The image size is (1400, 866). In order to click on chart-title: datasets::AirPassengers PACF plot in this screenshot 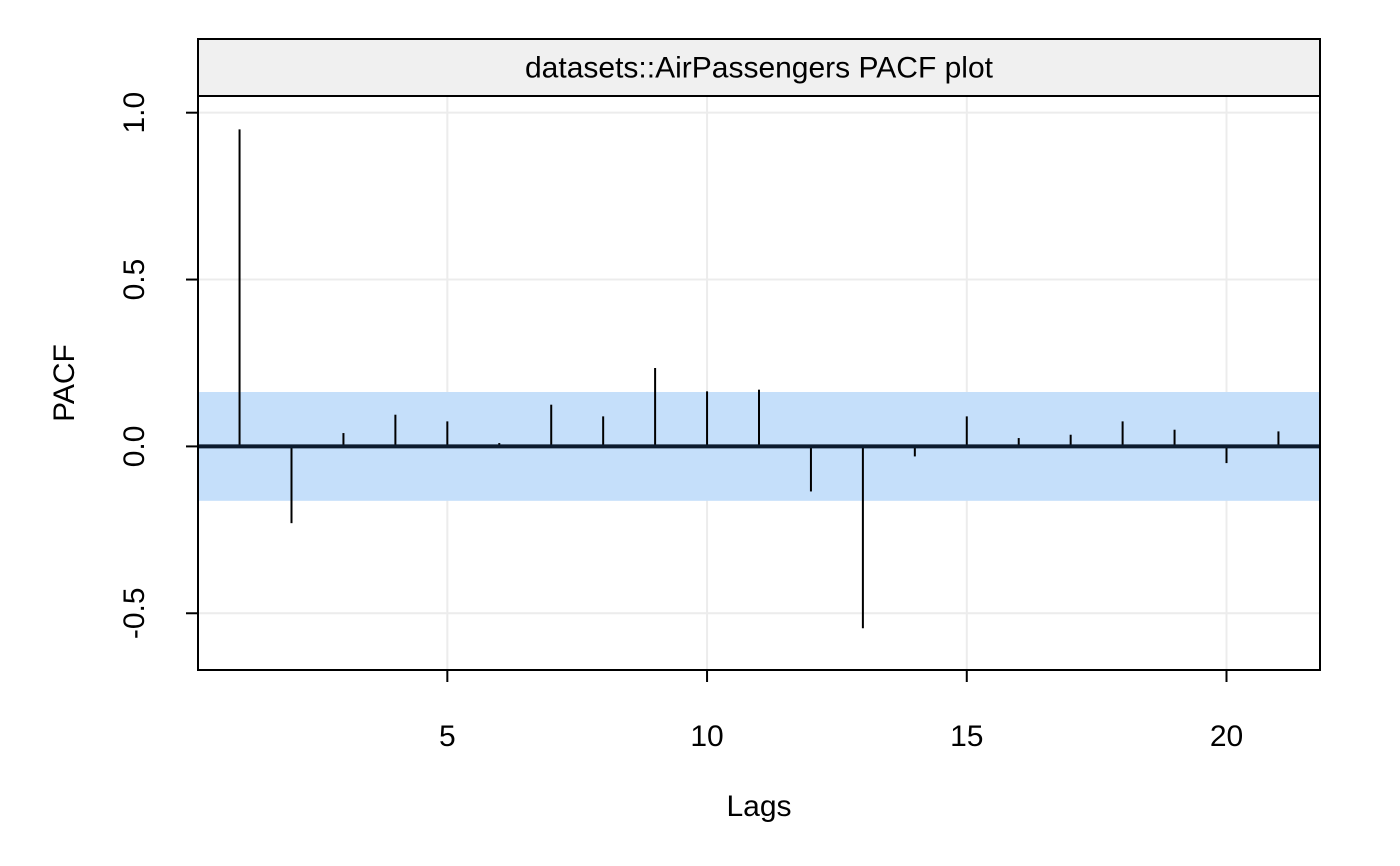, I will do `click(759, 68)`.